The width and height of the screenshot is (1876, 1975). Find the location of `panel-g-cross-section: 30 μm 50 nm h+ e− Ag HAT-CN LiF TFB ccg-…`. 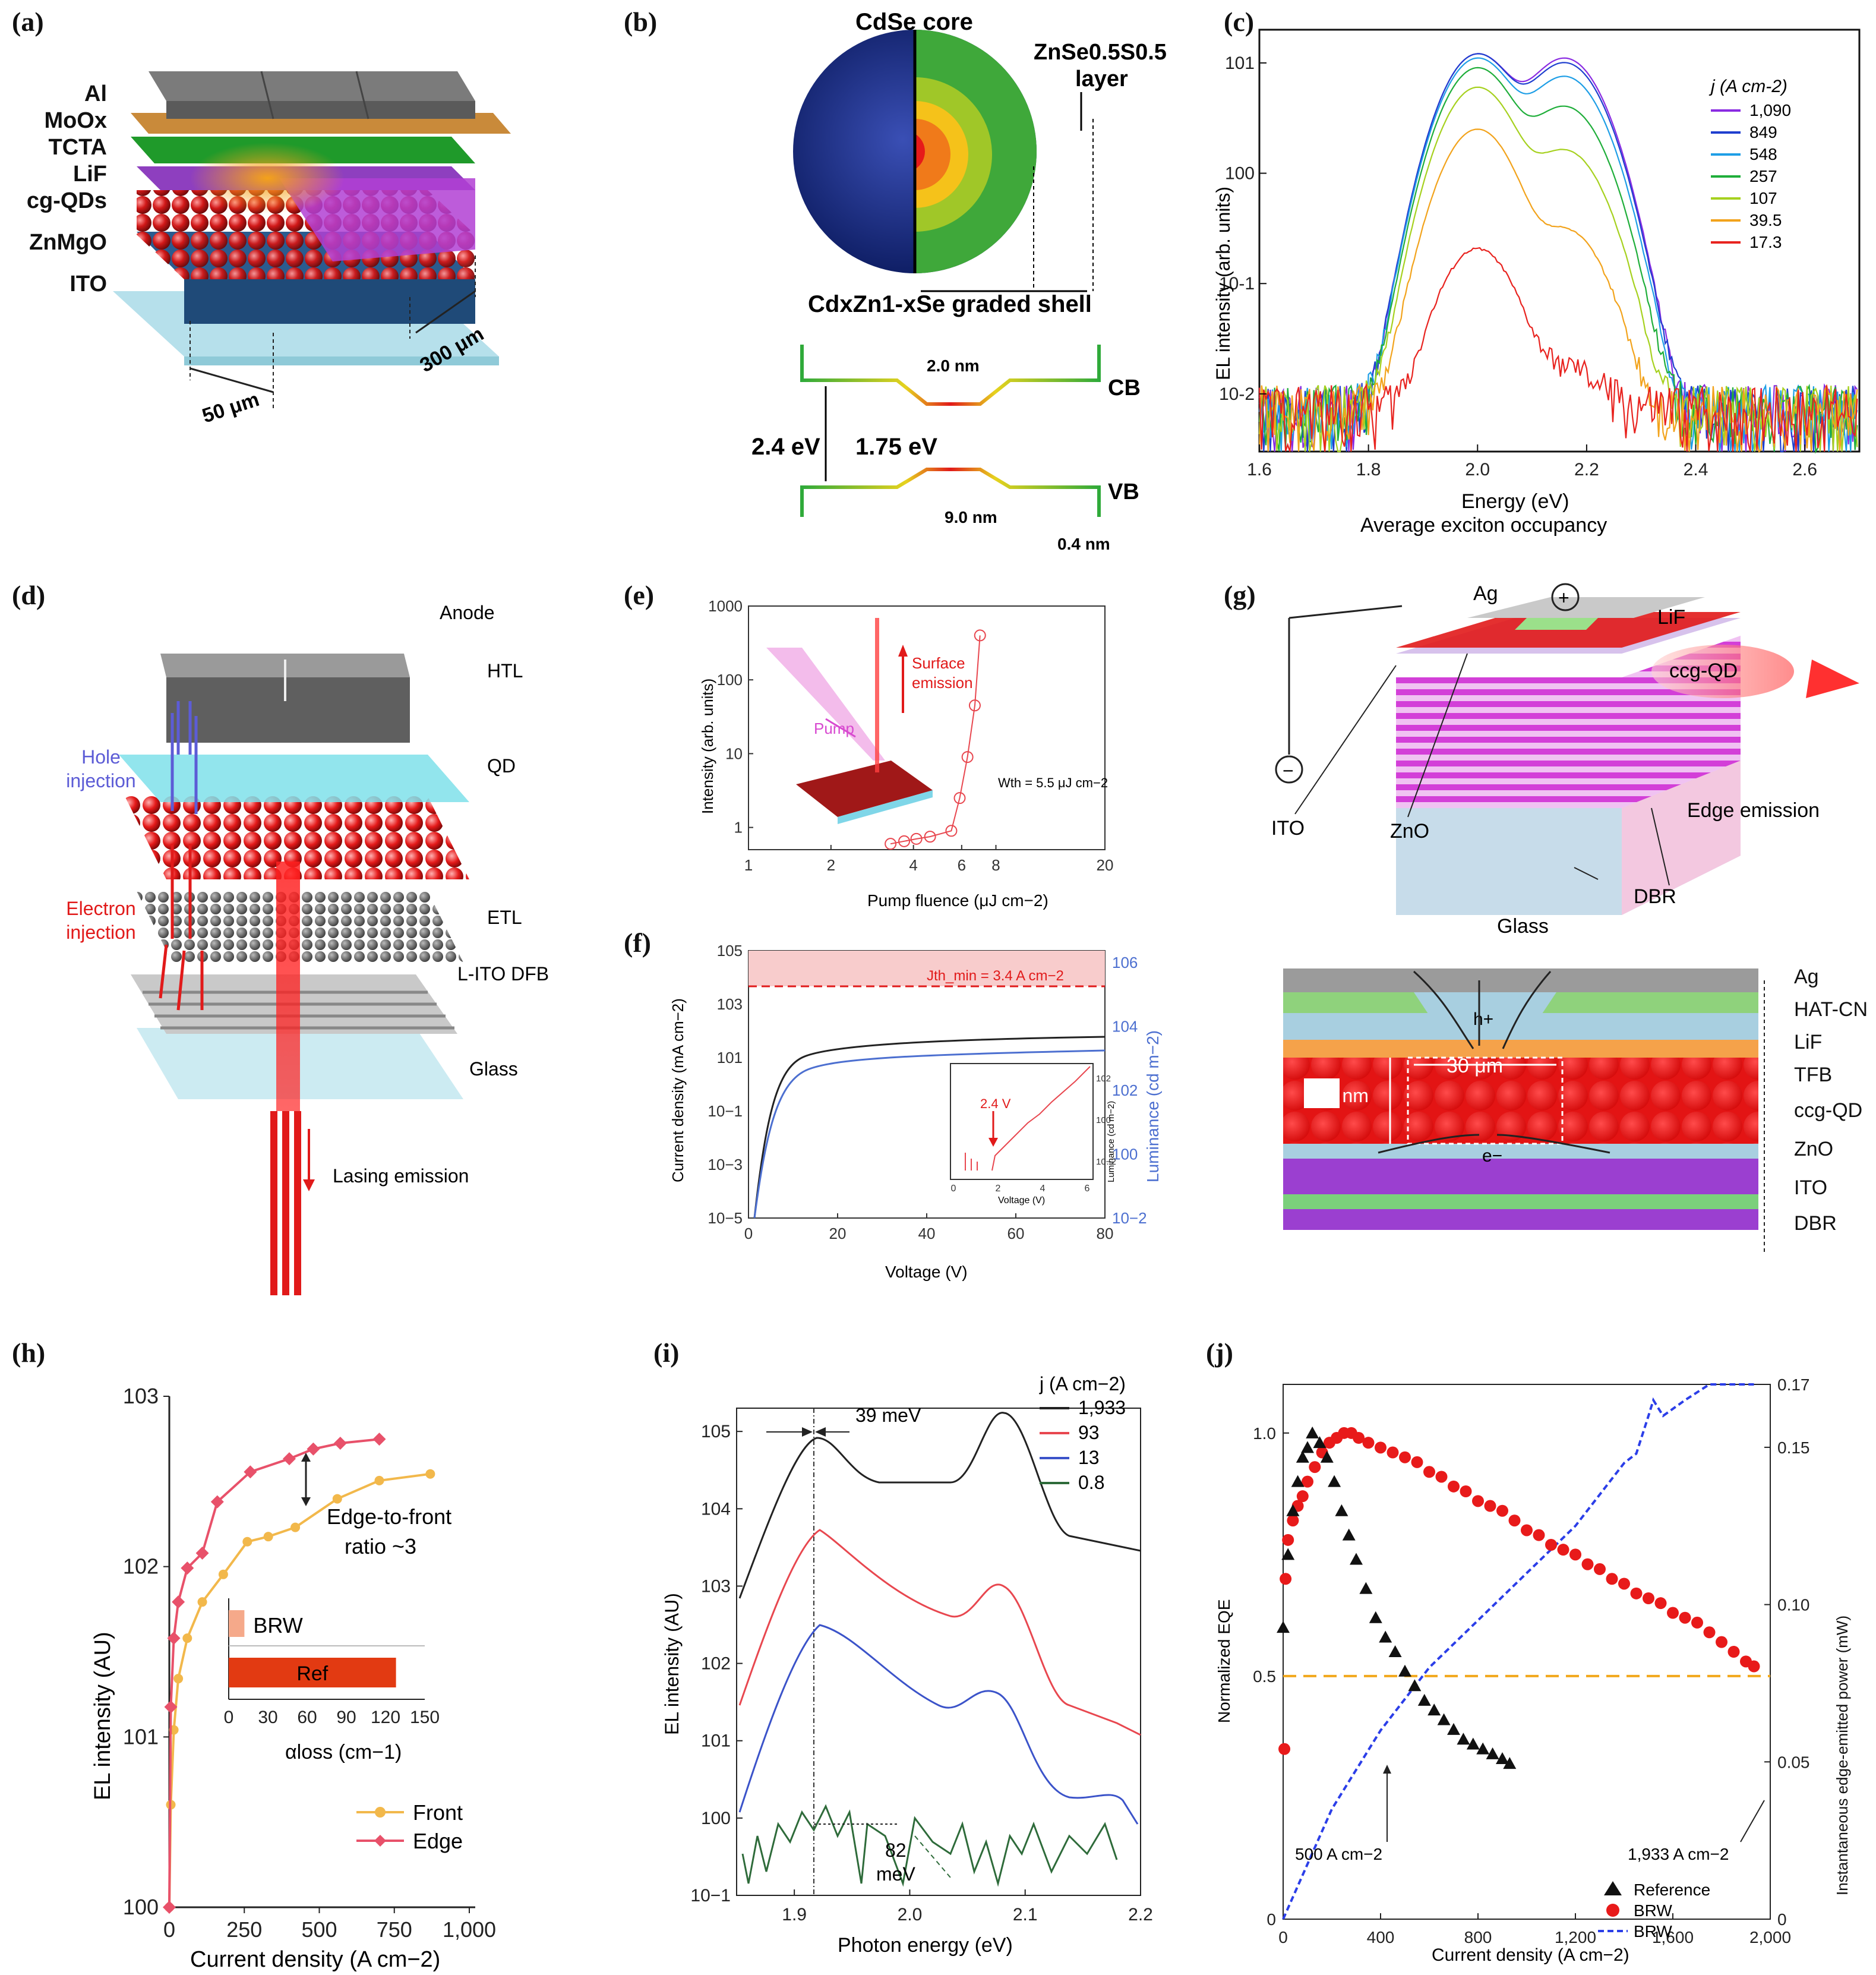

panel-g-cross-section: 30 μm 50 nm h+ e− Ag HAT-CN LiF TFB ccg-… is located at coordinates (1575, 1110).